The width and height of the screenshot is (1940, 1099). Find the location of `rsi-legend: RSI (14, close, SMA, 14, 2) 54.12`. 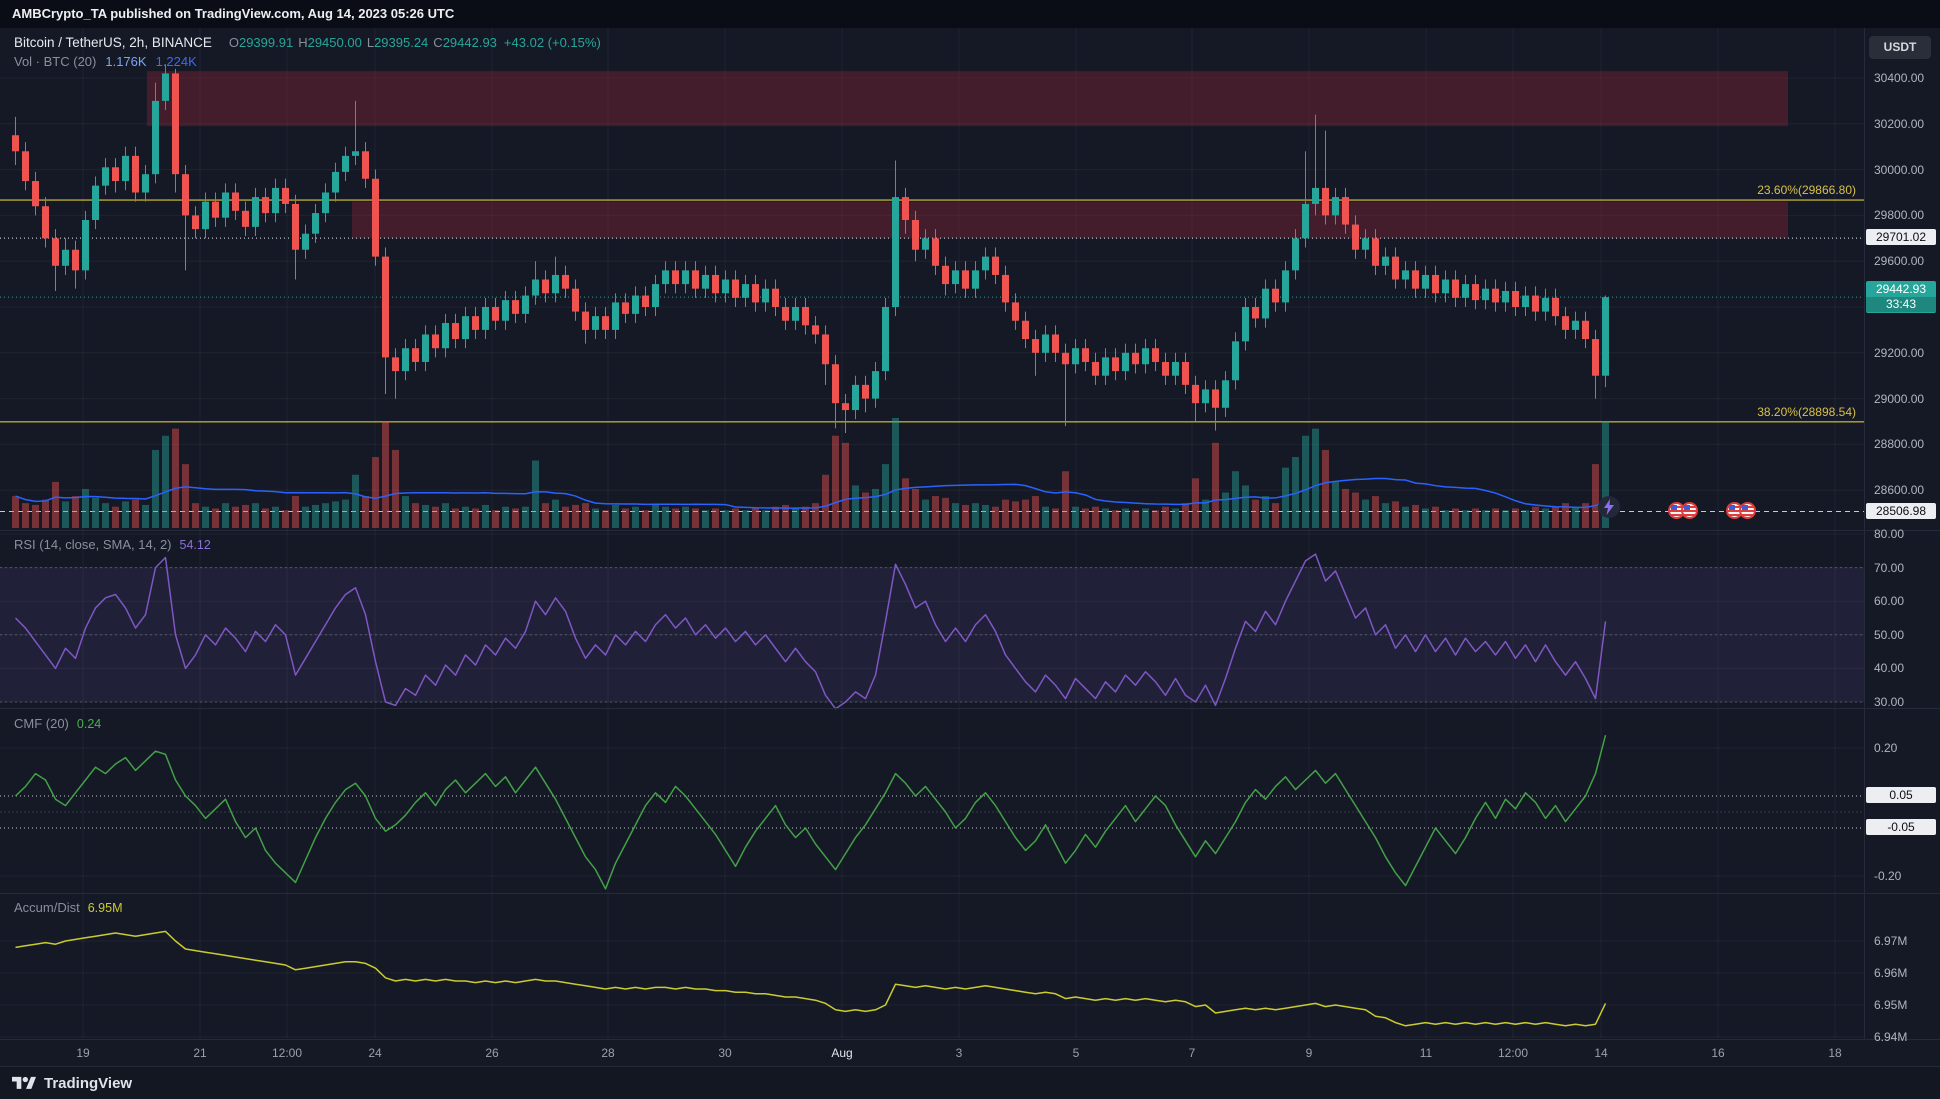

rsi-legend: RSI (14, close, SMA, 14, 2) 54.12 is located at coordinates (112, 544).